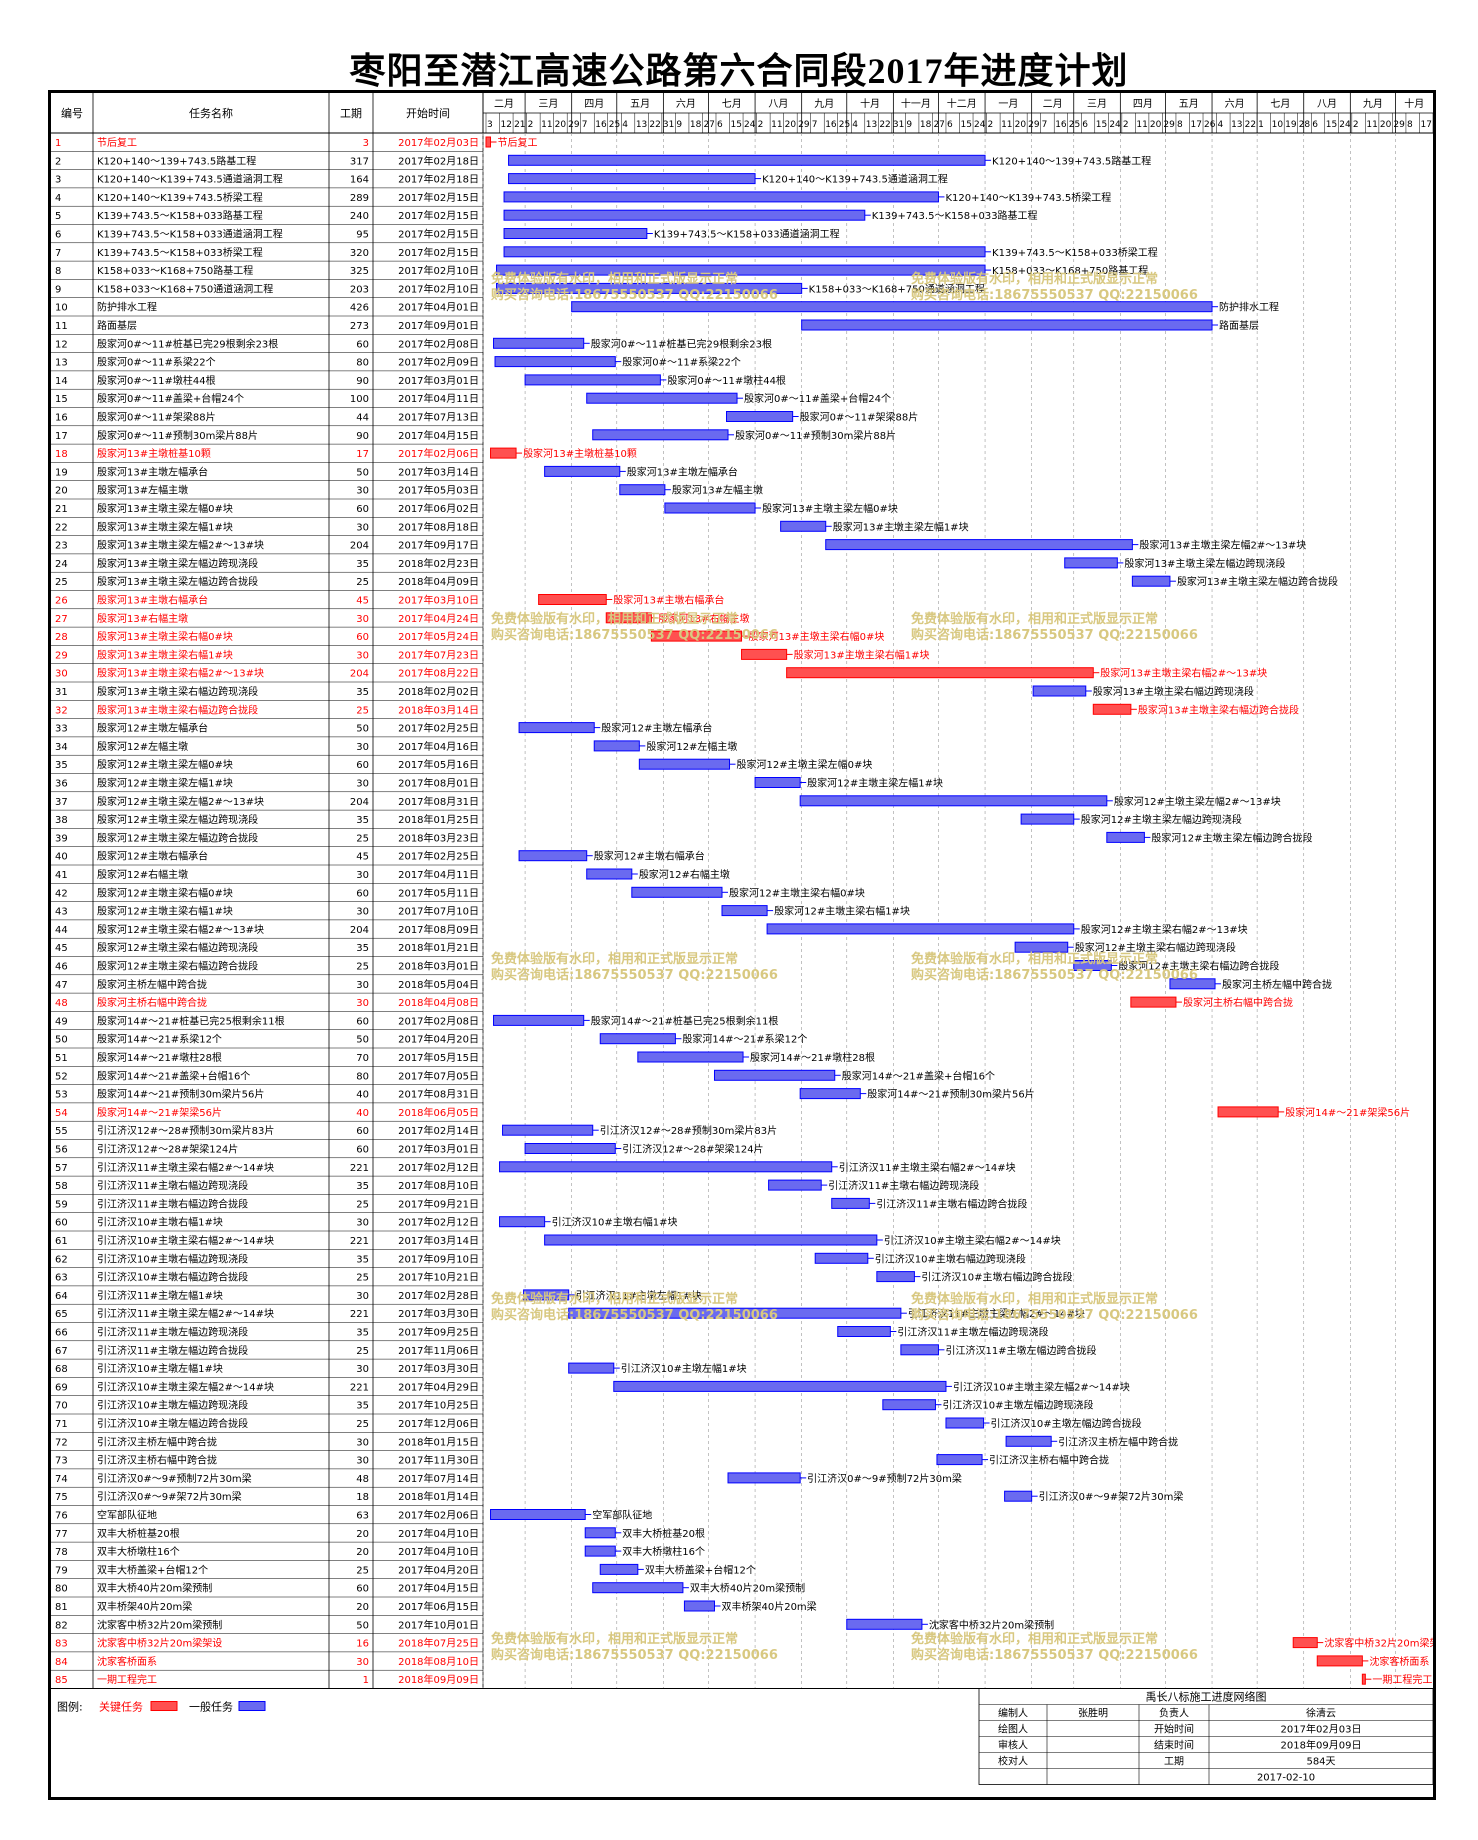  Describe the element at coordinates (172, 1405) in the screenshot. I see `task-name: 引江济汉10#主墩左幅边跨现浇段` at that location.